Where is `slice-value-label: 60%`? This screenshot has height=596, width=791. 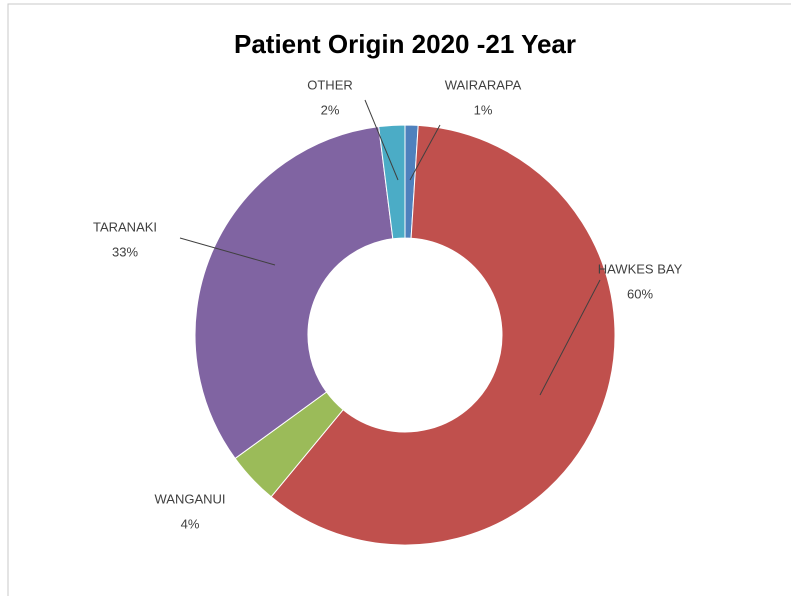 slice-value-label: 60% is located at coordinates (640, 293).